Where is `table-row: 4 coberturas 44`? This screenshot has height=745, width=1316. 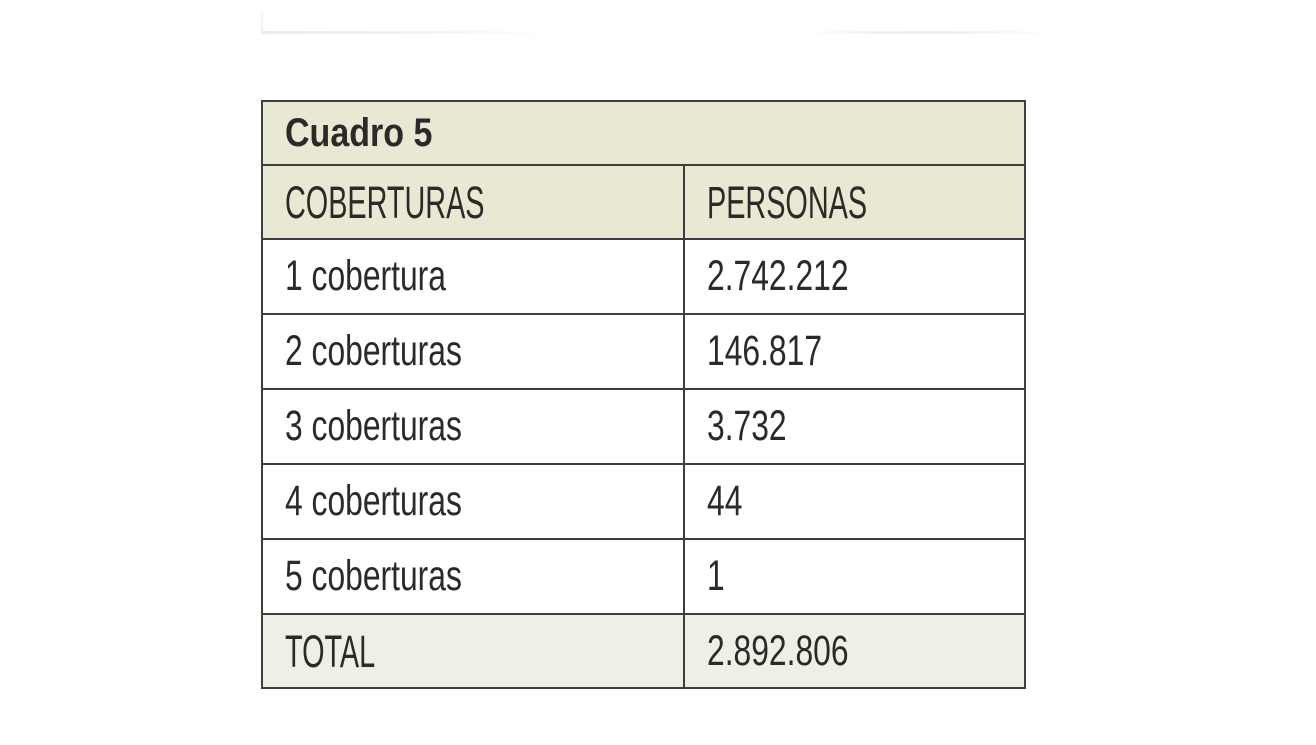 table-row: 4 coberturas 44 is located at coordinates (644, 501).